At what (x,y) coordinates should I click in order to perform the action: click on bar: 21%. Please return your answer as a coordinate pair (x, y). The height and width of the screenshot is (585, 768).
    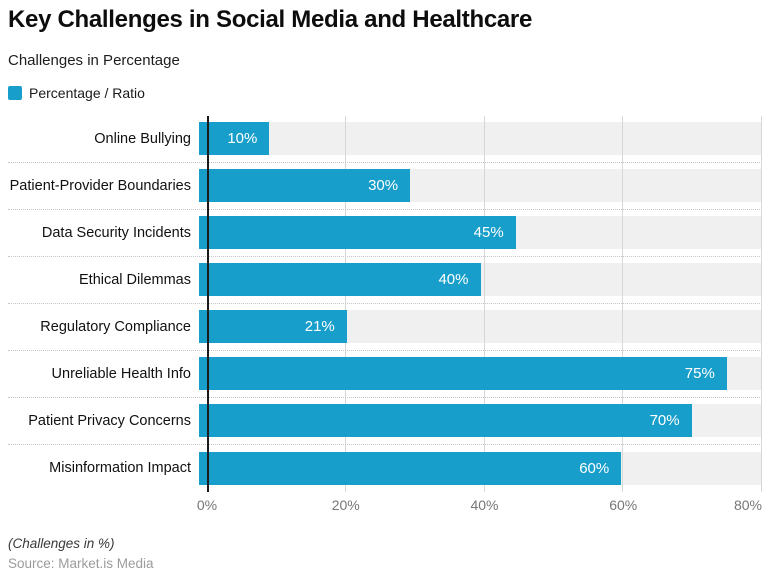
    Looking at the image, I should click on (273, 327).